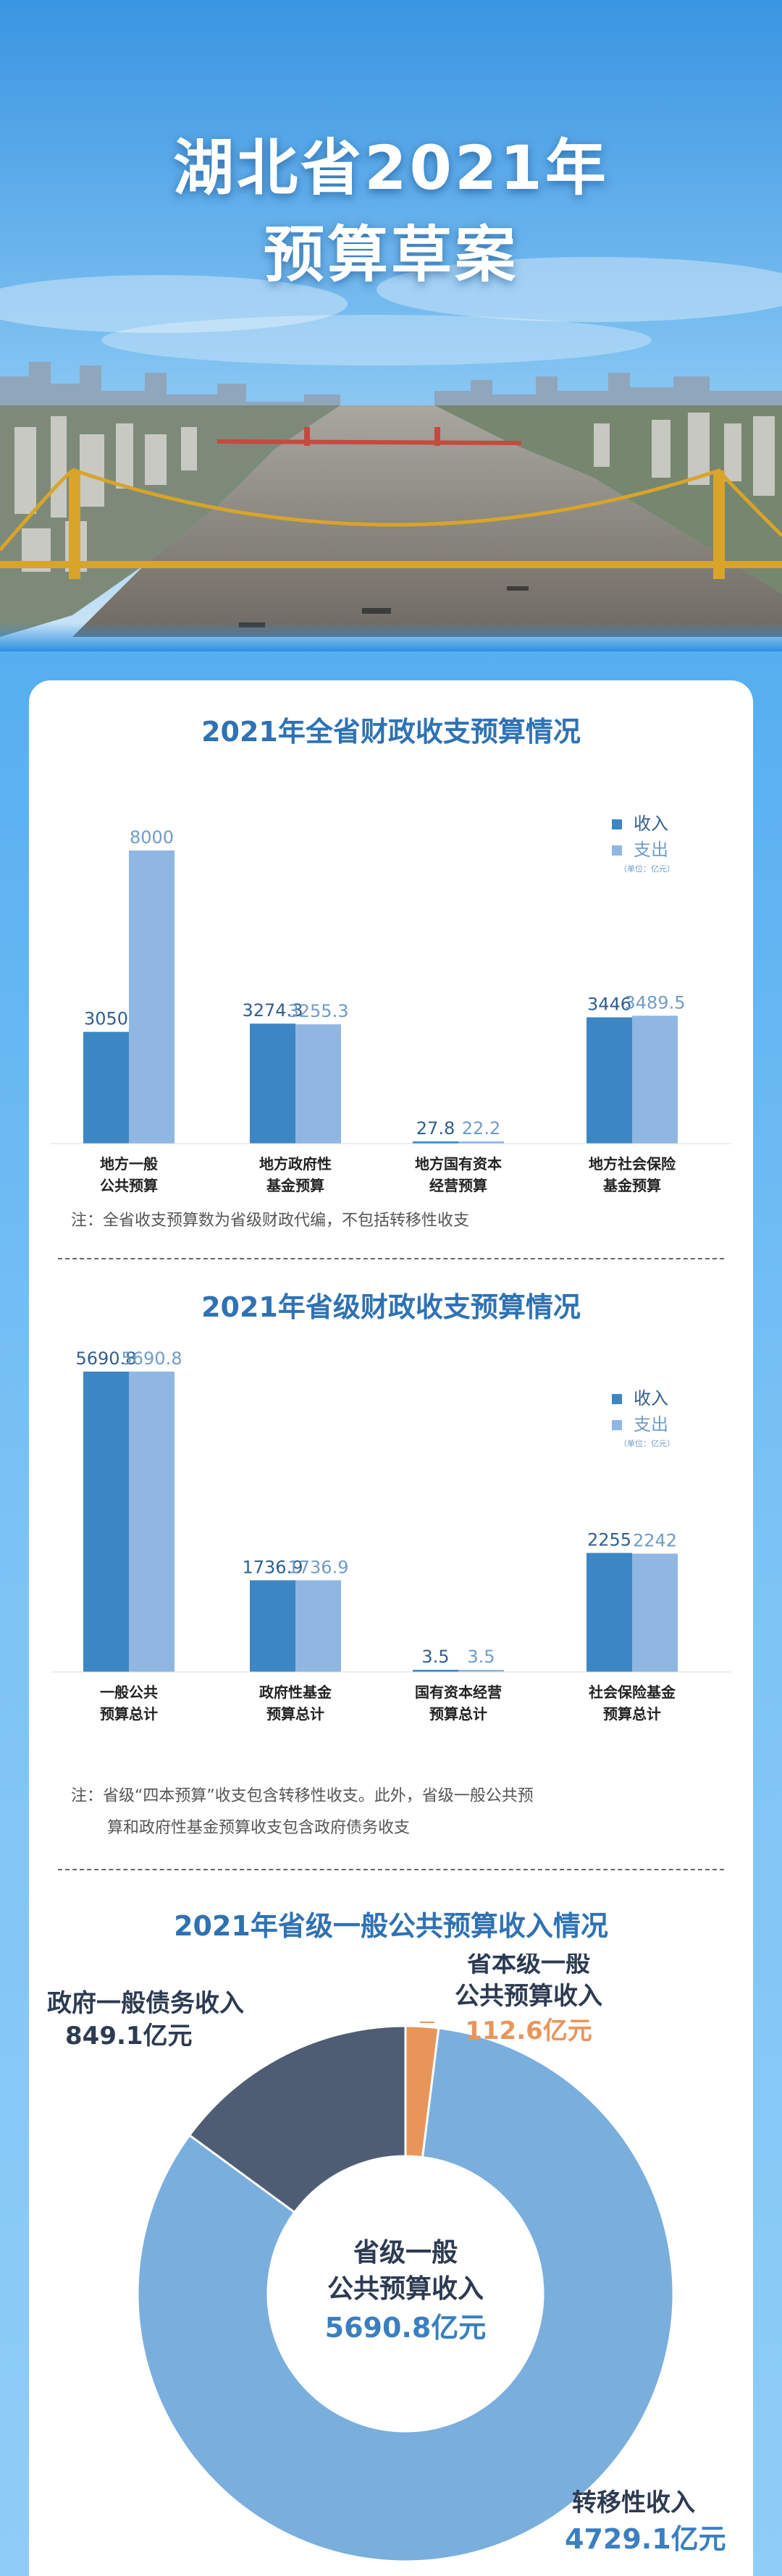 This screenshot has height=2576, width=782. What do you see at coordinates (302, 1796) in the screenshot?
I see `chart2-note-line1: 注：省级“四本预算”收支包含转移性收支。此外，省级一般公共预` at bounding box center [302, 1796].